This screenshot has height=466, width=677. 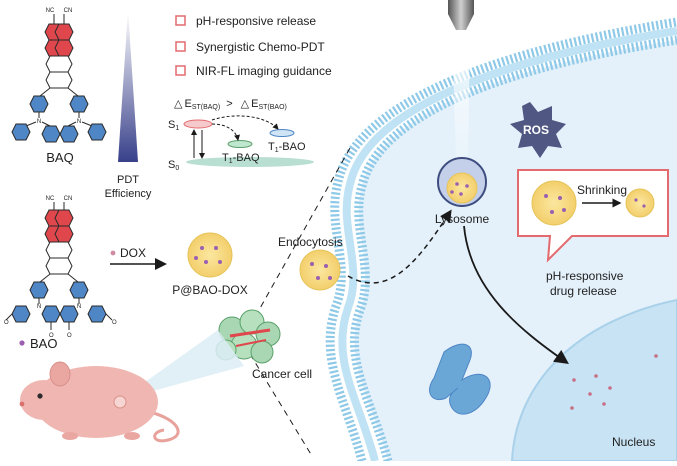 I want to click on baq-n-left: N, so click(x=39, y=122).